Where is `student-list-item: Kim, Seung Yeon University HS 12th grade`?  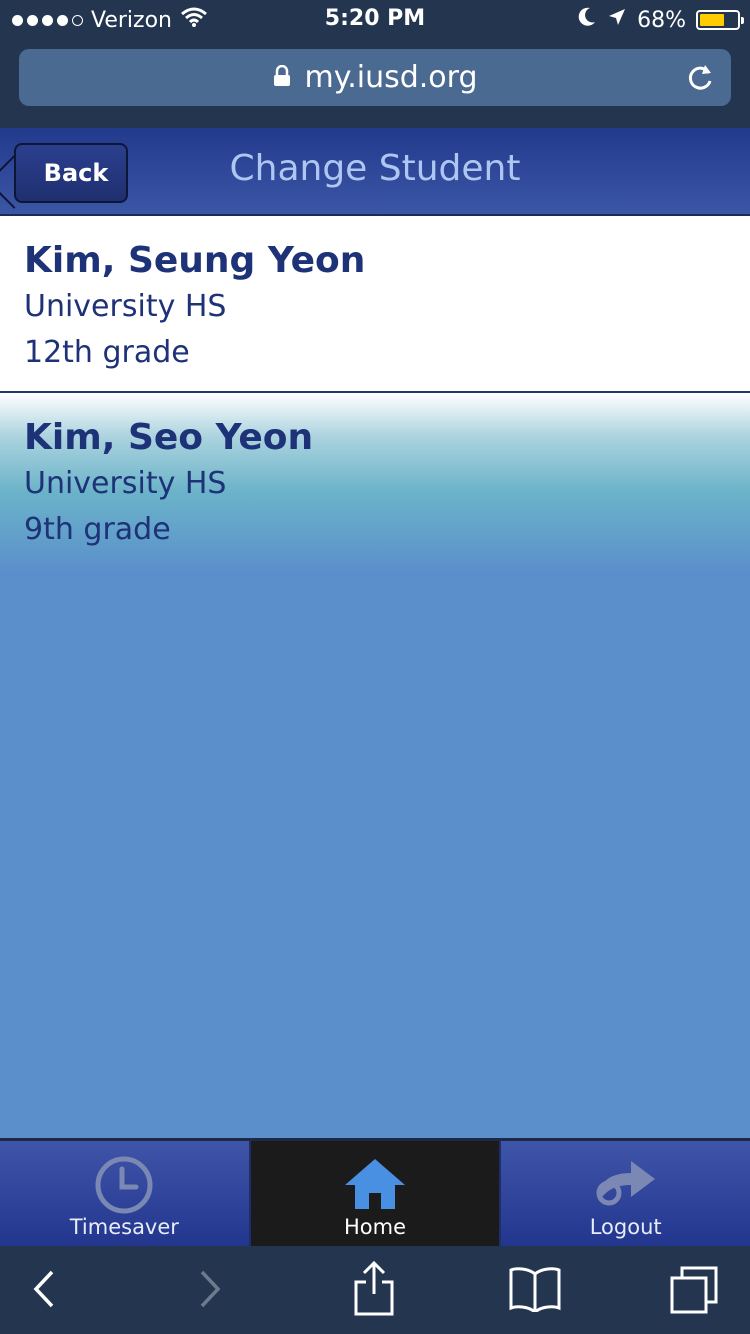 student-list-item: Kim, Seung Yeon University HS 12th grade is located at coordinates (375, 304).